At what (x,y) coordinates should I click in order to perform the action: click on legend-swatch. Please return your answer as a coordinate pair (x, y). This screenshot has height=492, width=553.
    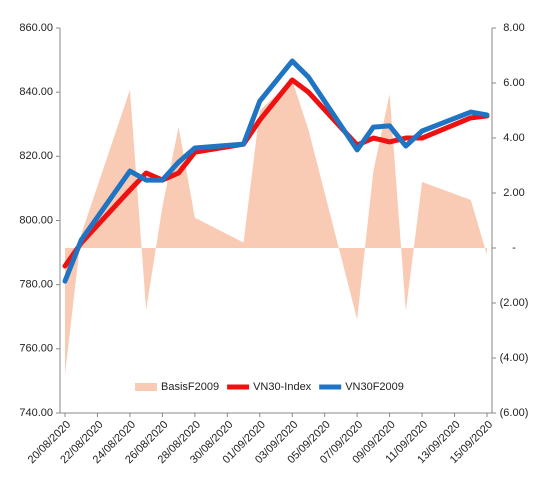
    Looking at the image, I should click on (146, 387).